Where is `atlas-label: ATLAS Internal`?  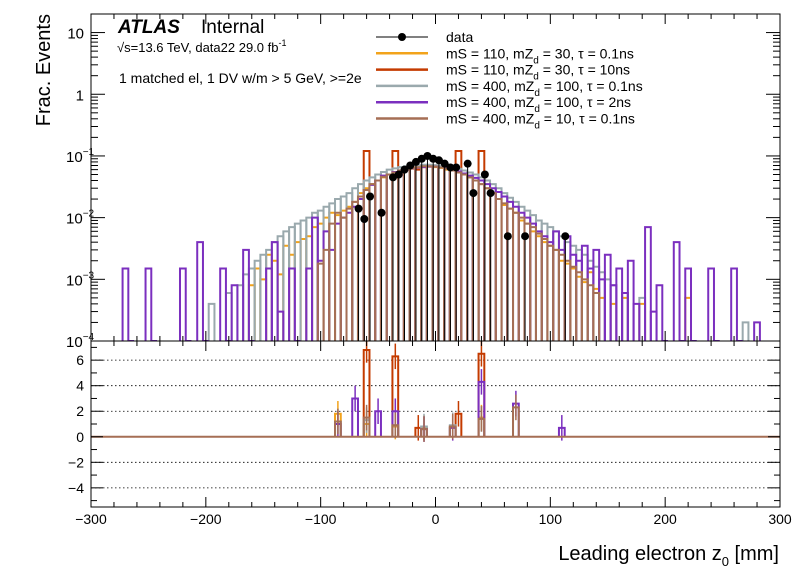
atlas-label: ATLAS Internal is located at coordinates (190, 27).